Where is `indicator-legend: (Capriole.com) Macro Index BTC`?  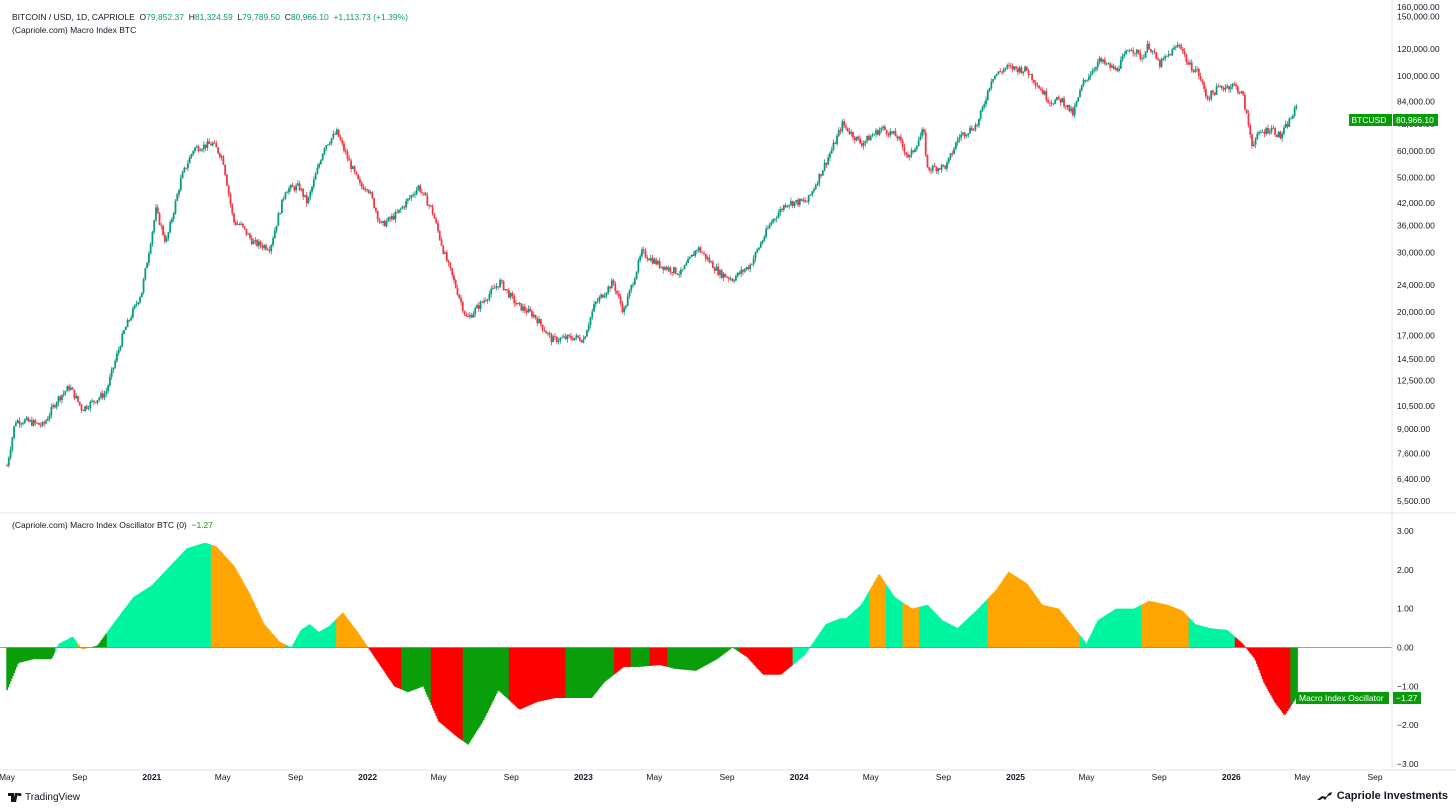
indicator-legend: (Capriole.com) Macro Index BTC is located at coordinates (74, 30).